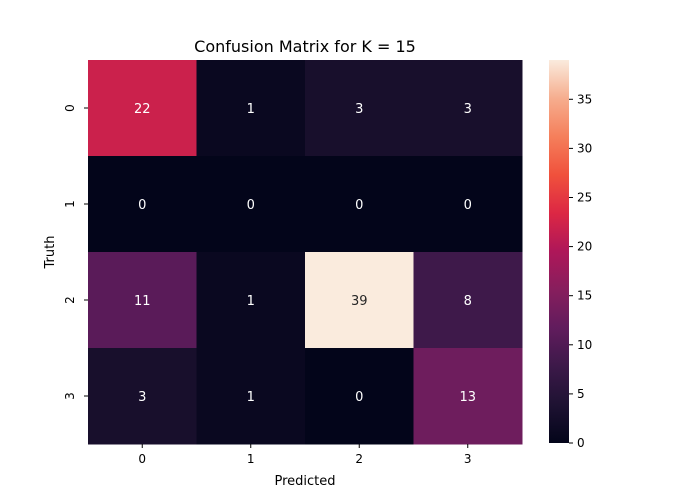  I want to click on cell-value-label: 8, so click(468, 301).